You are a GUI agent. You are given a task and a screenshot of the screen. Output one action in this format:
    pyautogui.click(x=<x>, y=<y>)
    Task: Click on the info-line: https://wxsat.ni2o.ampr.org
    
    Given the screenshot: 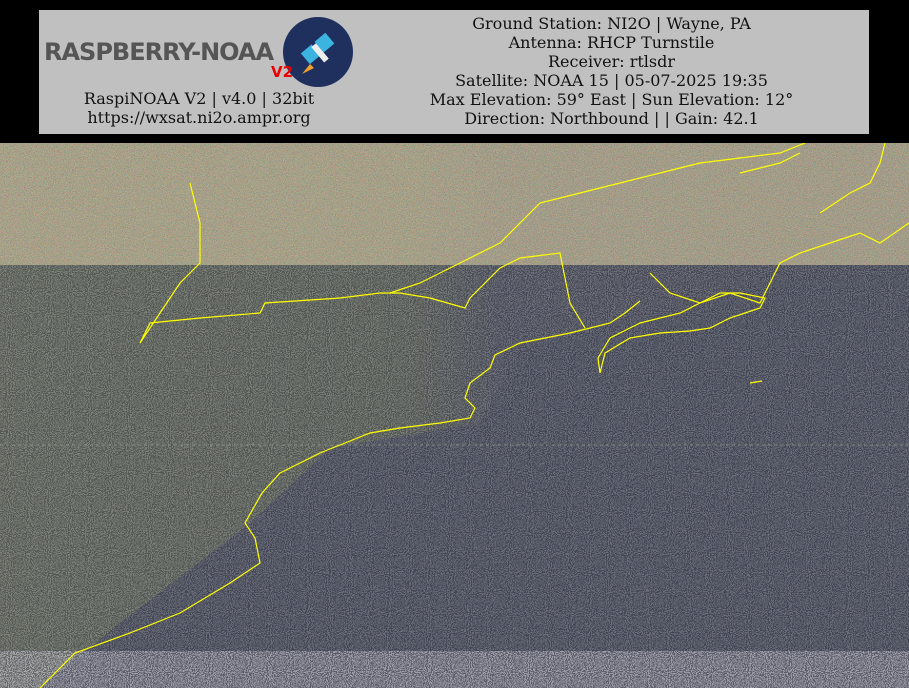 What is the action you would take?
    pyautogui.click(x=199, y=117)
    